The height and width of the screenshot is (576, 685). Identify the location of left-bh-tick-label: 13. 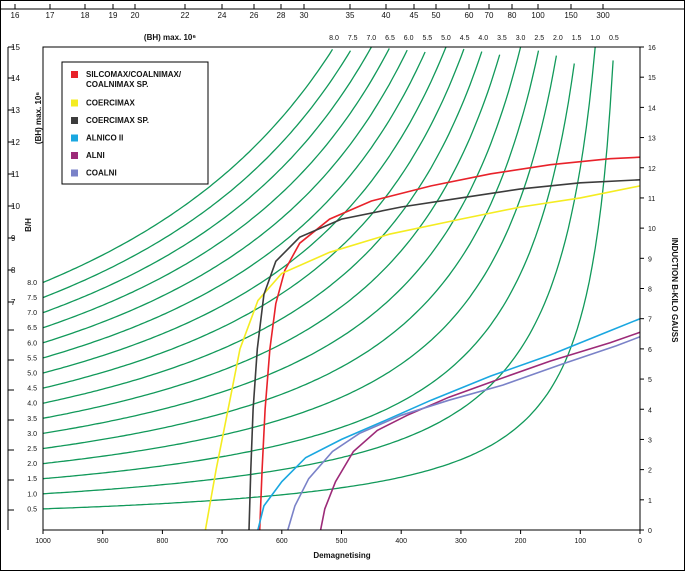
(15, 110).